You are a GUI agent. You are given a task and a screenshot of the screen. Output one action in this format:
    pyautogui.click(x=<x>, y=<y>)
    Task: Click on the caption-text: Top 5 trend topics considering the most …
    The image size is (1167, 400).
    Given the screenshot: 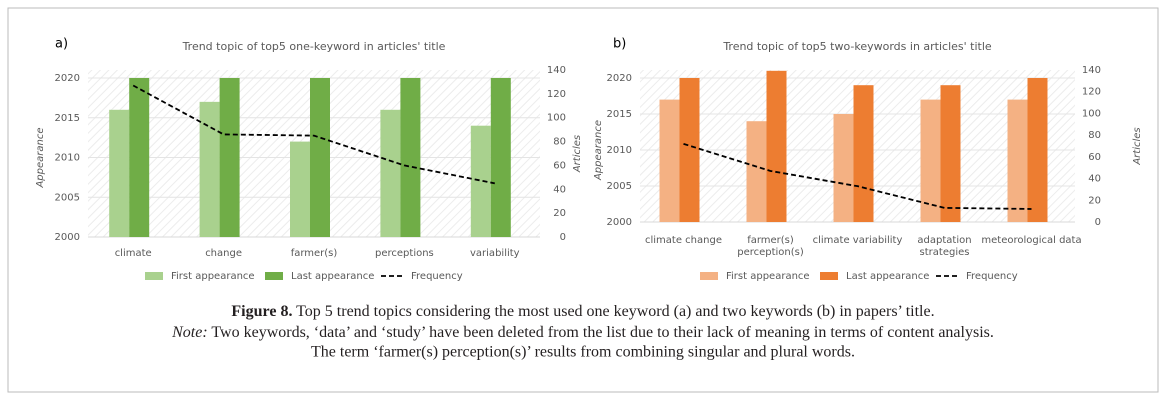 What is the action you would take?
    pyautogui.click(x=613, y=311)
    